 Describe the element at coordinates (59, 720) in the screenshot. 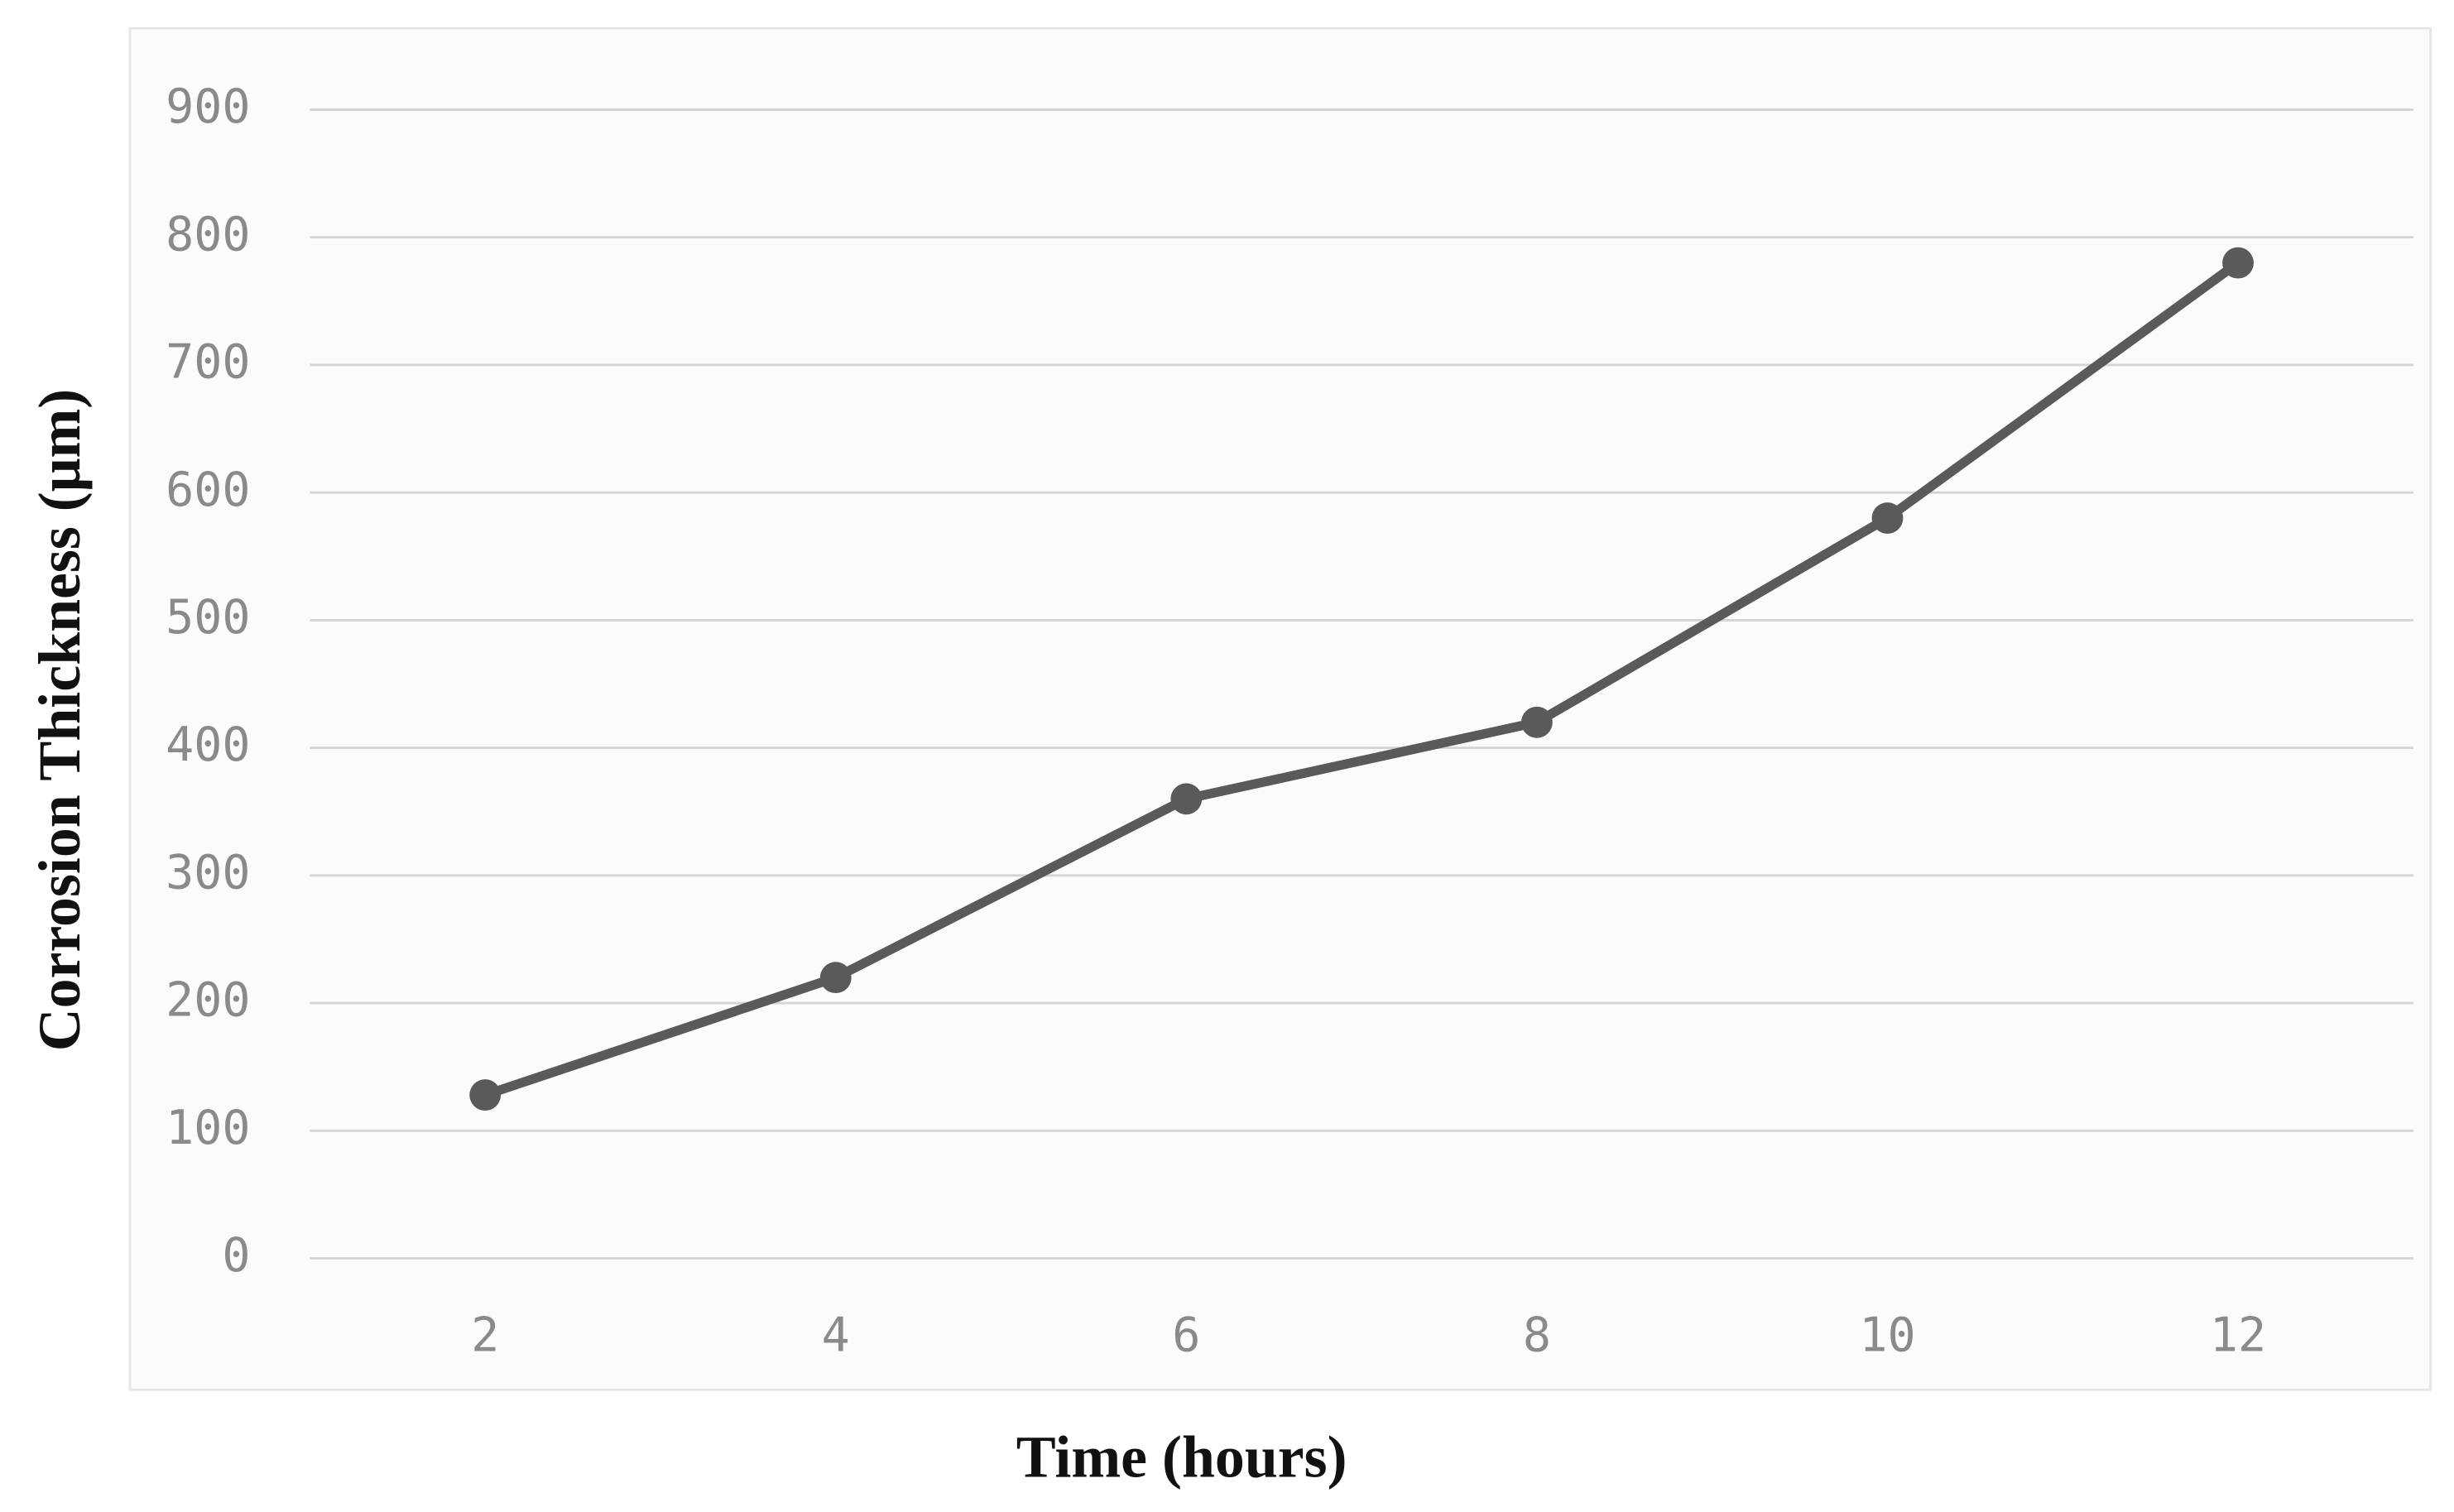

I see `y-axis-title: Corrosion Thickness (μm)` at that location.